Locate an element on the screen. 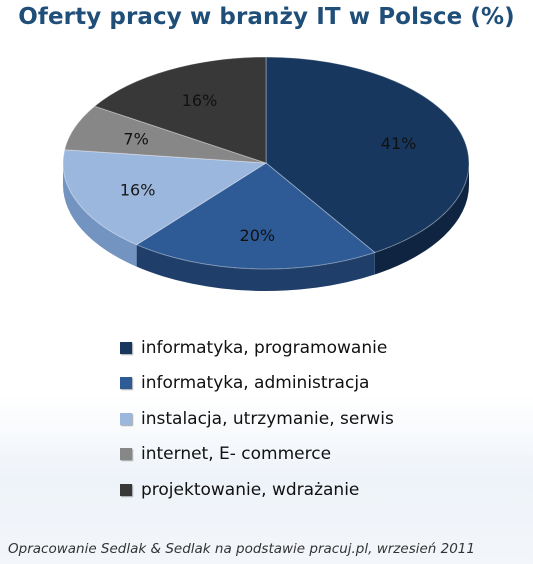 The image size is (533, 564). legend-label: projektowanie, wdrażanie is located at coordinates (250, 489).